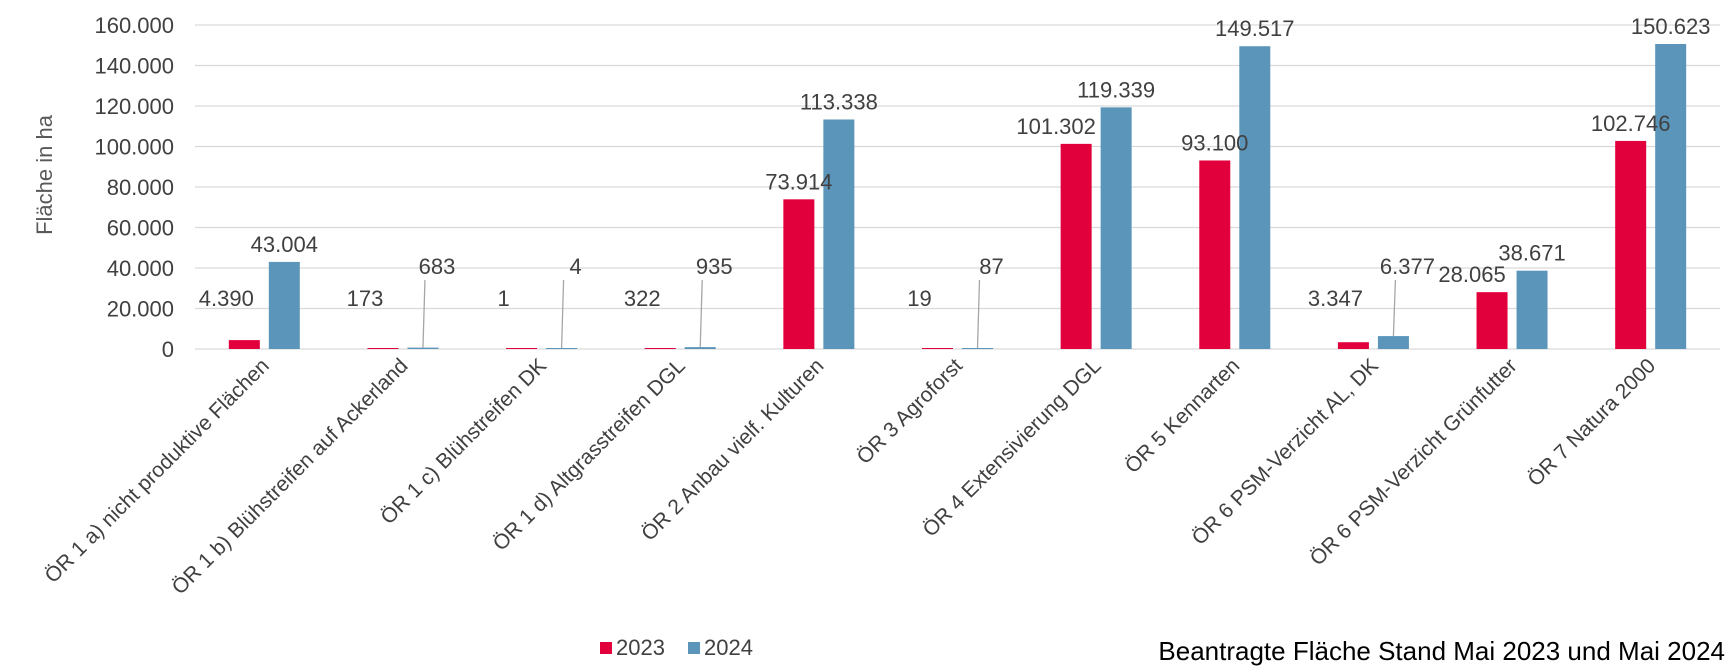 The height and width of the screenshot is (667, 1733). Describe the element at coordinates (1056, 126) in the screenshot. I see `data-label-2023: 101.302` at that location.